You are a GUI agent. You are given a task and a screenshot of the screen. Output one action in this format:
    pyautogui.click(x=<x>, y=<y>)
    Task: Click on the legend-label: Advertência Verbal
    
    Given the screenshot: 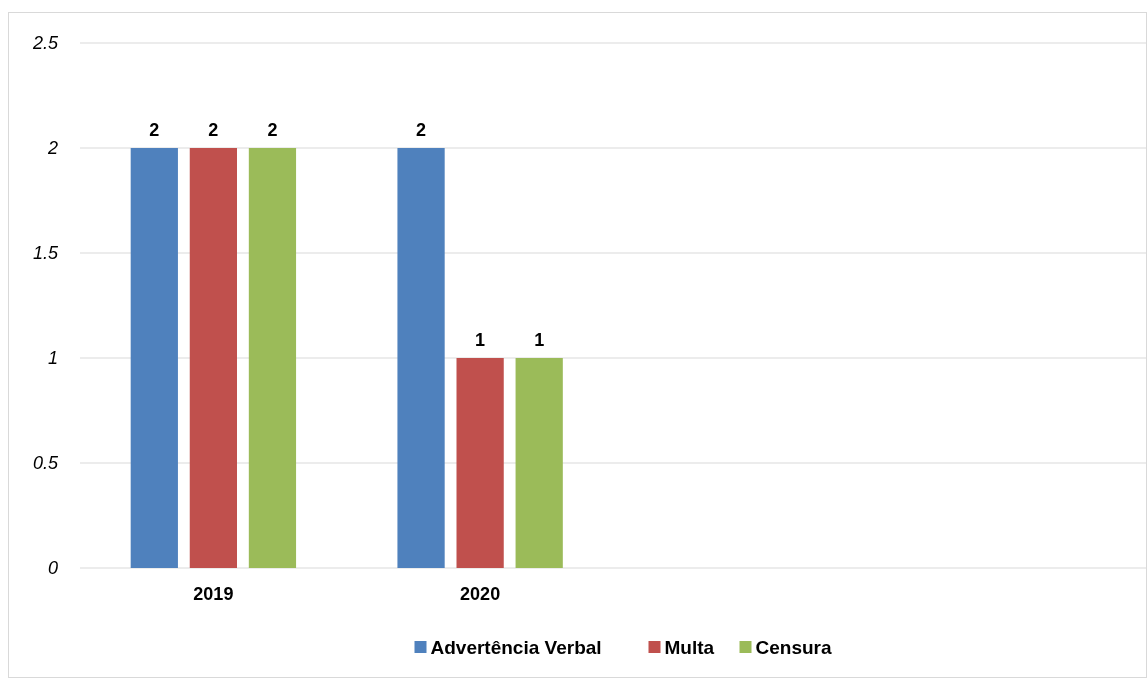 What is the action you would take?
    pyautogui.click(x=516, y=647)
    